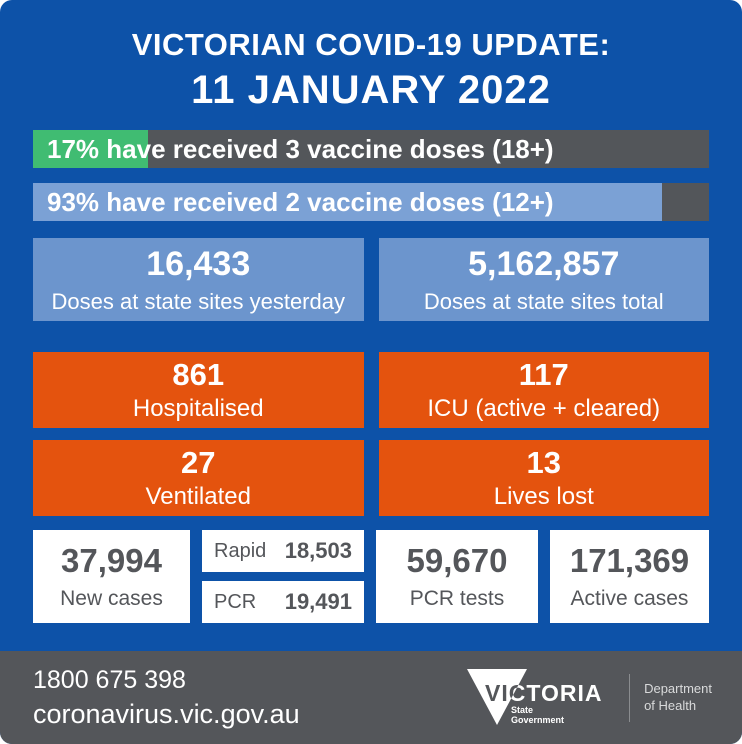 The height and width of the screenshot is (744, 742). Describe the element at coordinates (318, 601) in the screenshot. I see `stat-value: 19,491` at that location.